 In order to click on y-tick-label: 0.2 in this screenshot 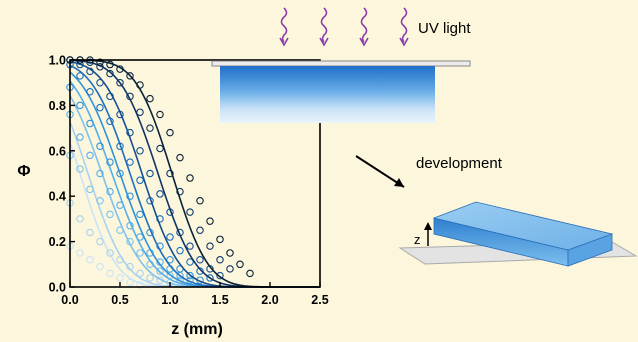, I will do `click(57, 242)`.